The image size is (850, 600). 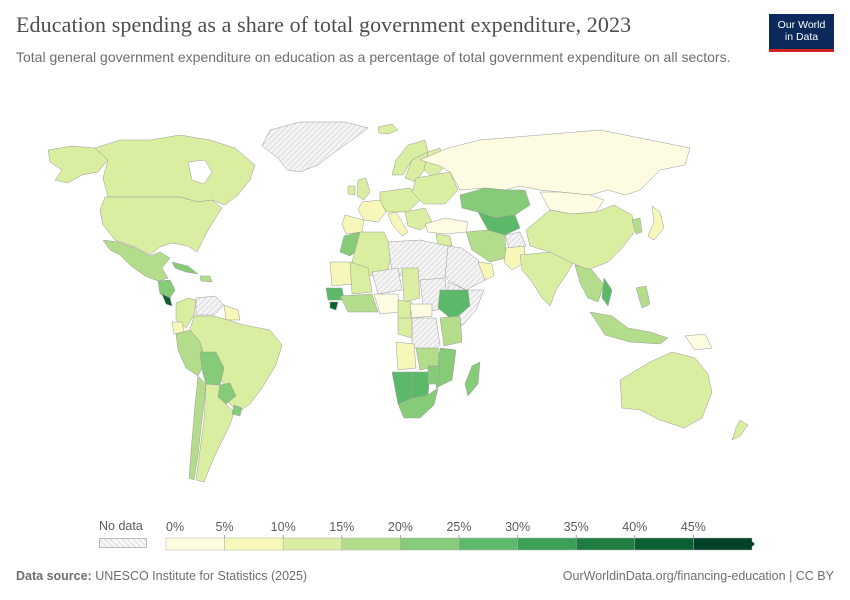 I want to click on region-botswana, so click(x=421, y=385).